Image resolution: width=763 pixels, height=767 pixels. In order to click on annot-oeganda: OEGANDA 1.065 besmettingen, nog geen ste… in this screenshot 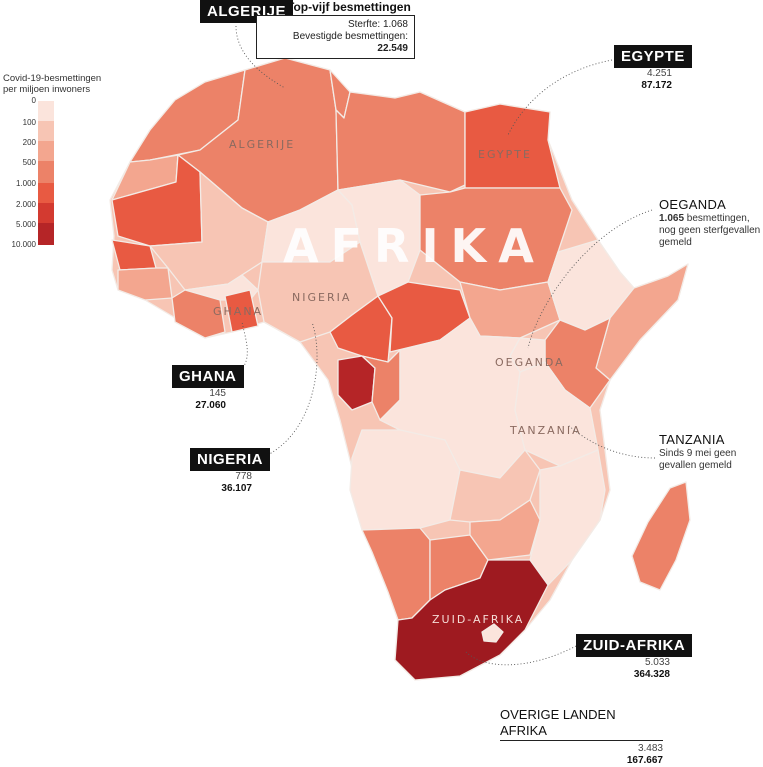, I will do `click(709, 223)`.